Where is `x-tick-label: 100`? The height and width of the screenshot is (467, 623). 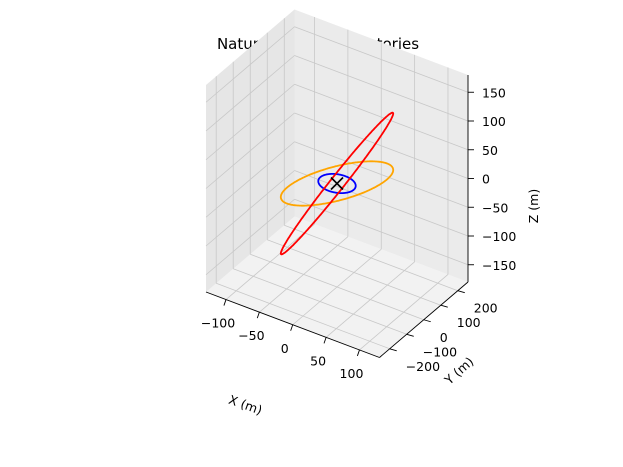
x-tick-label: 100 is located at coordinates (352, 373).